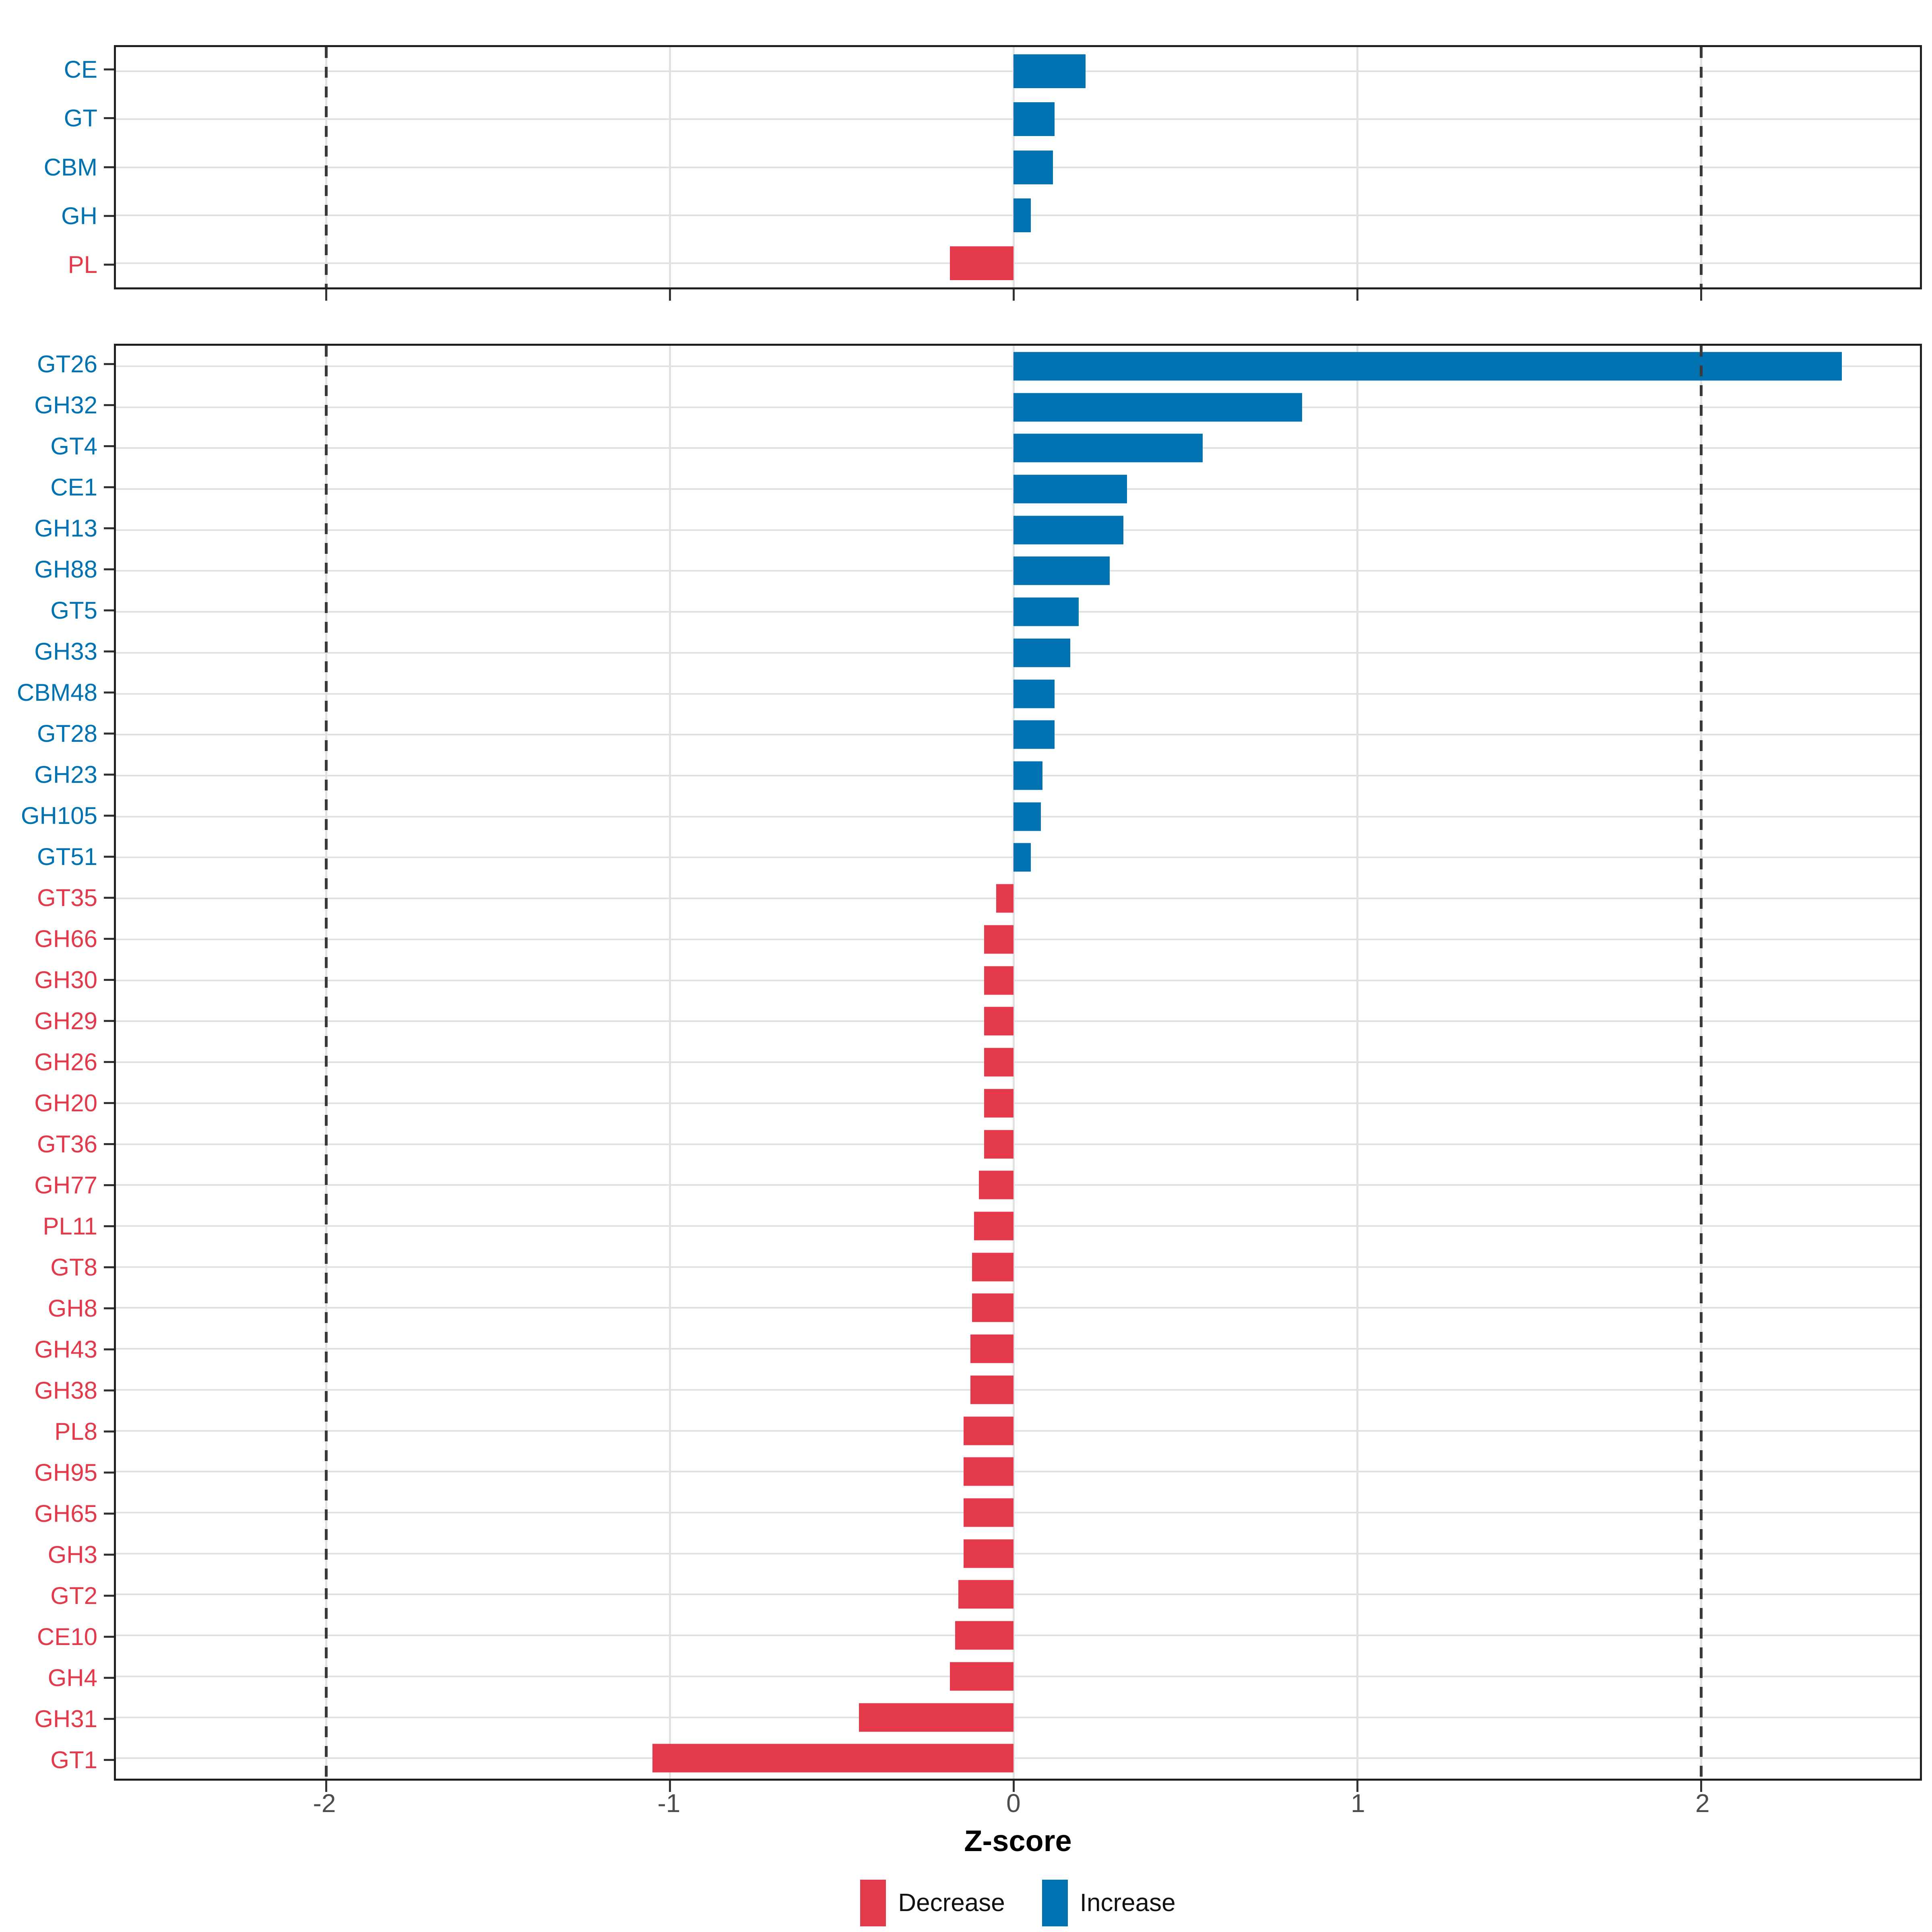  I want to click on category-label: GT35, so click(67, 897).